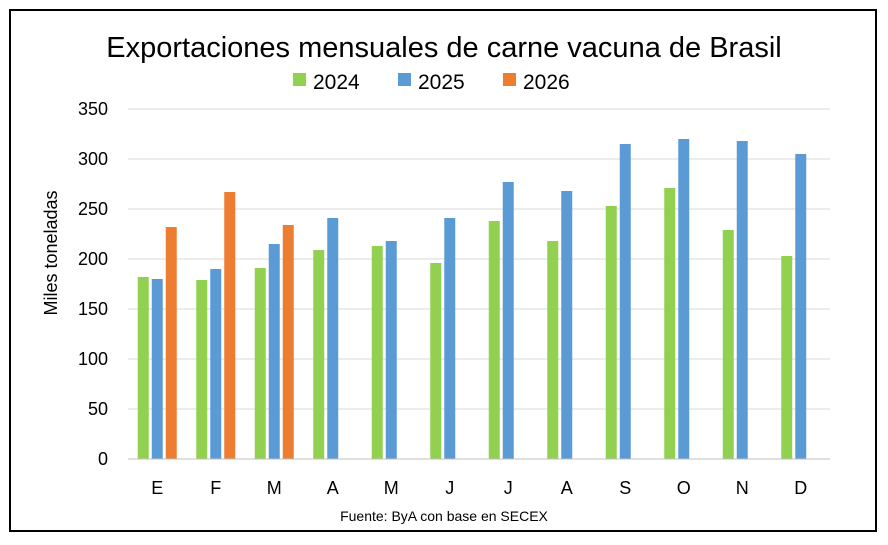 The height and width of the screenshot is (545, 888). Describe the element at coordinates (299, 79) in the screenshot. I see `legend-swatch-2024` at that location.